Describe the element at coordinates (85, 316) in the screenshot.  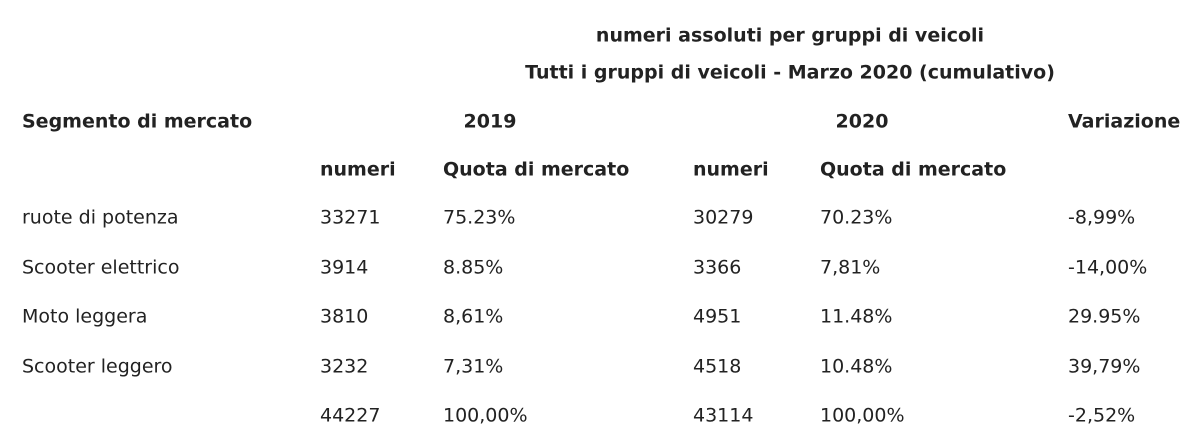
I see `row-label: Moto leggera` at that location.